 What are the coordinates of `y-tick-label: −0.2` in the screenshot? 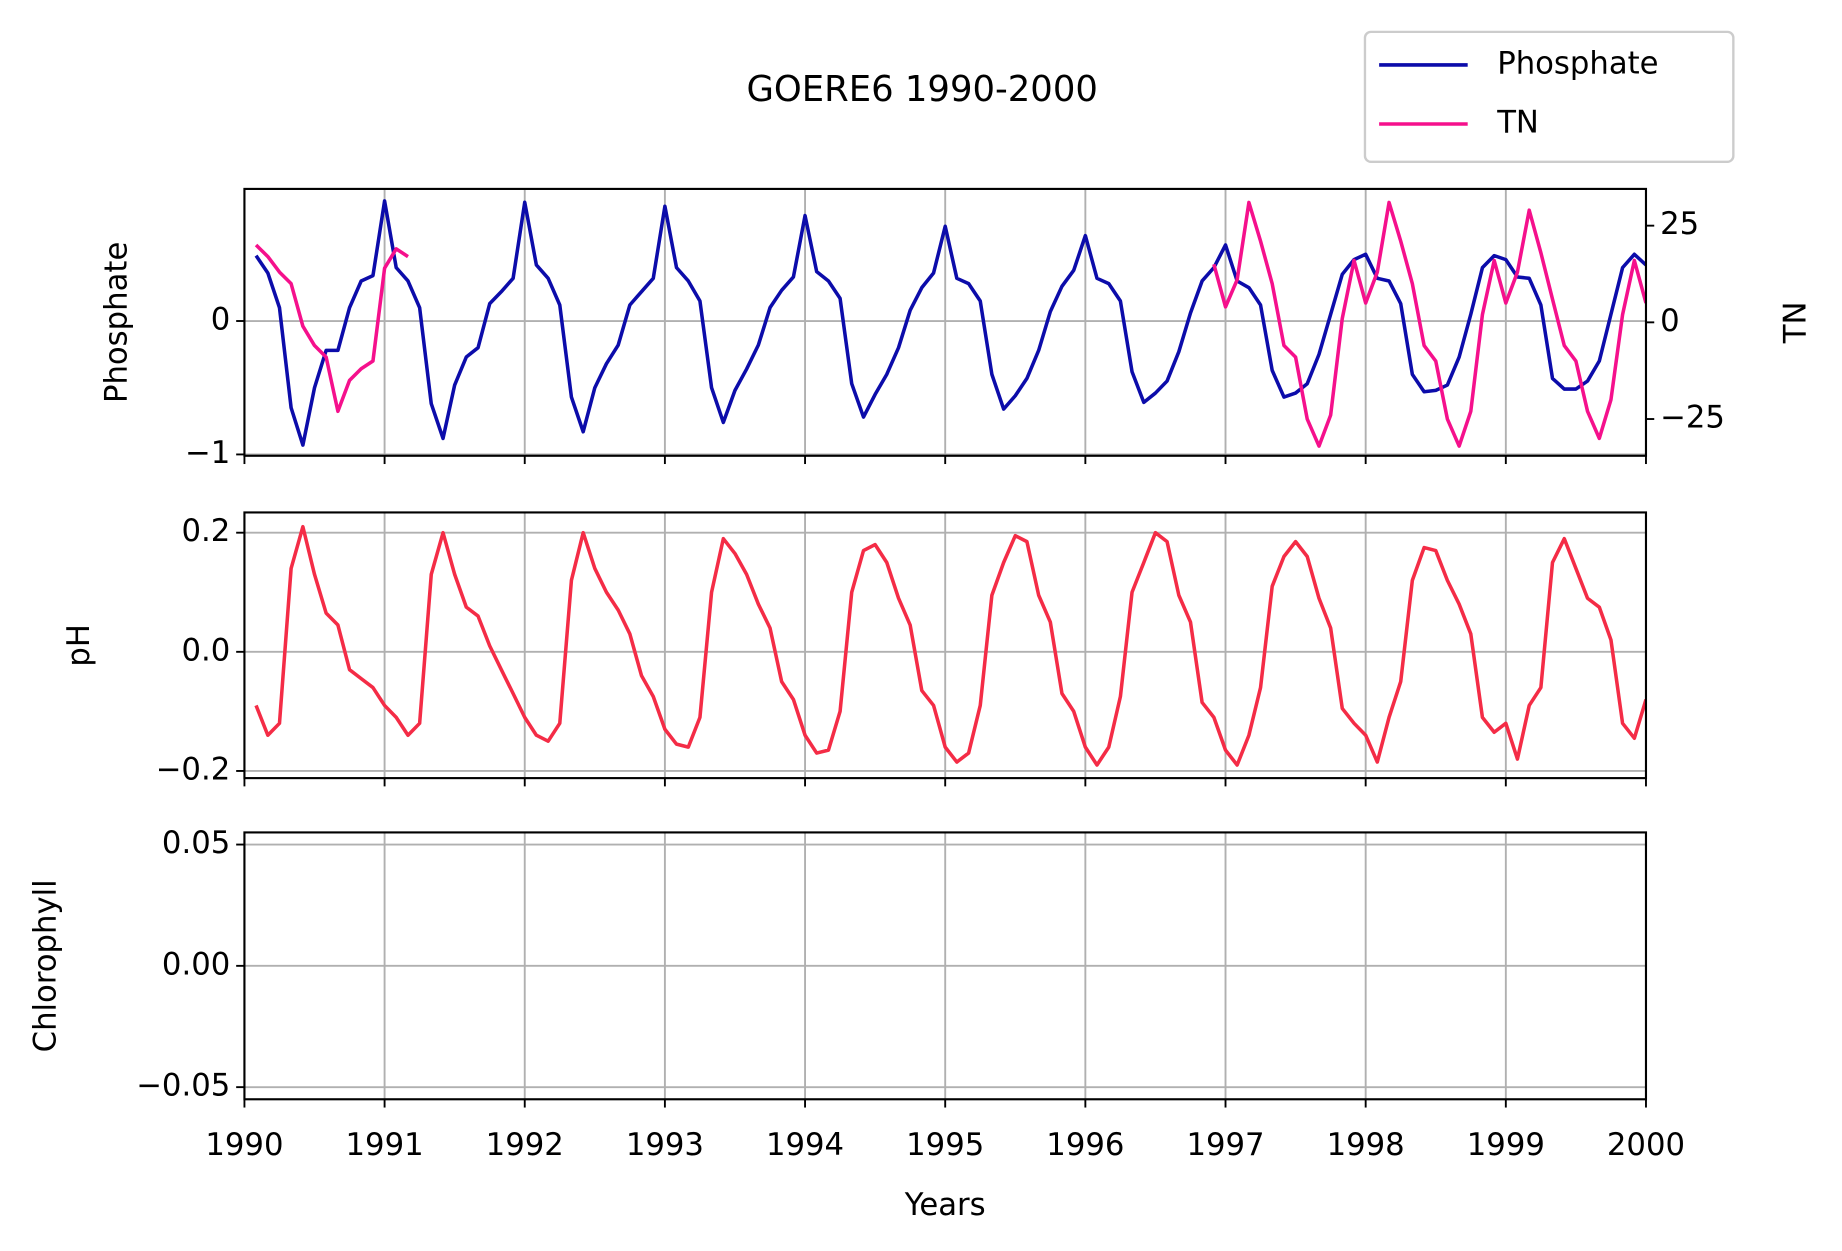 It's located at (193, 769).